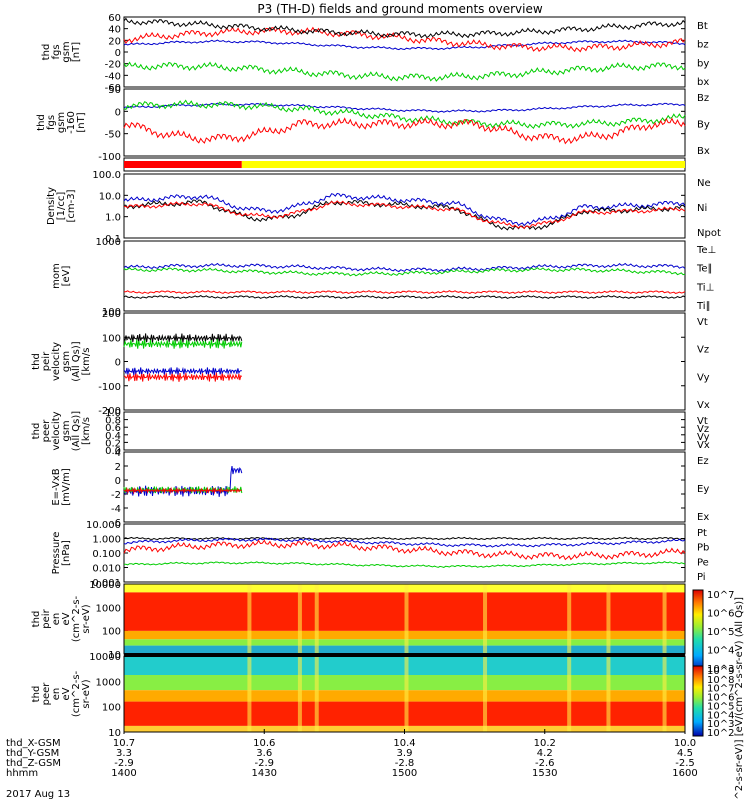  I want to click on panel-ylabel: E=-VxB[mV/m], so click(61, 487).